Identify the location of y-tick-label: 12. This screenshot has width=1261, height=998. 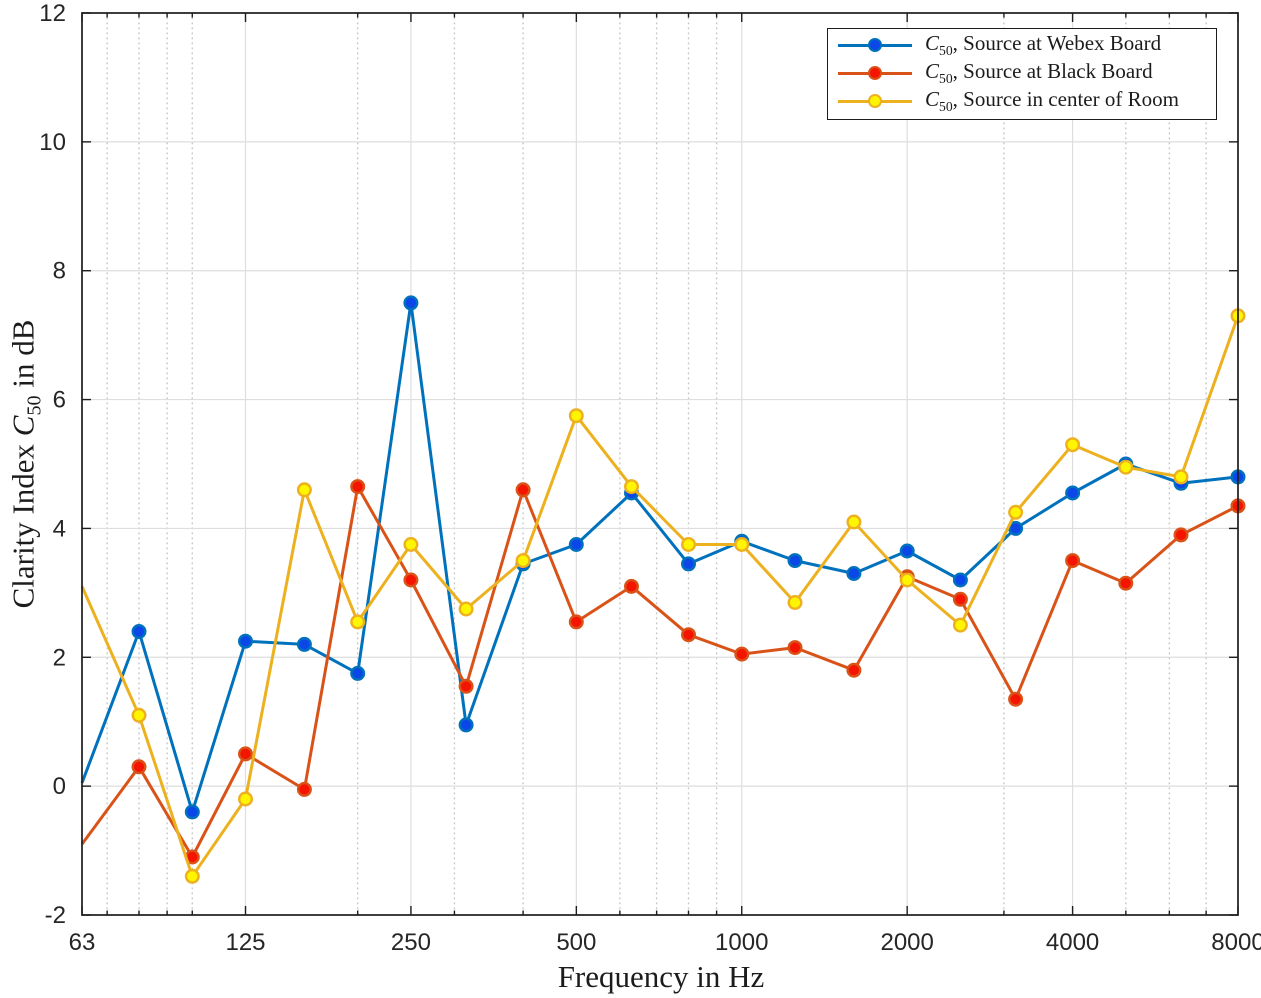
(52, 13).